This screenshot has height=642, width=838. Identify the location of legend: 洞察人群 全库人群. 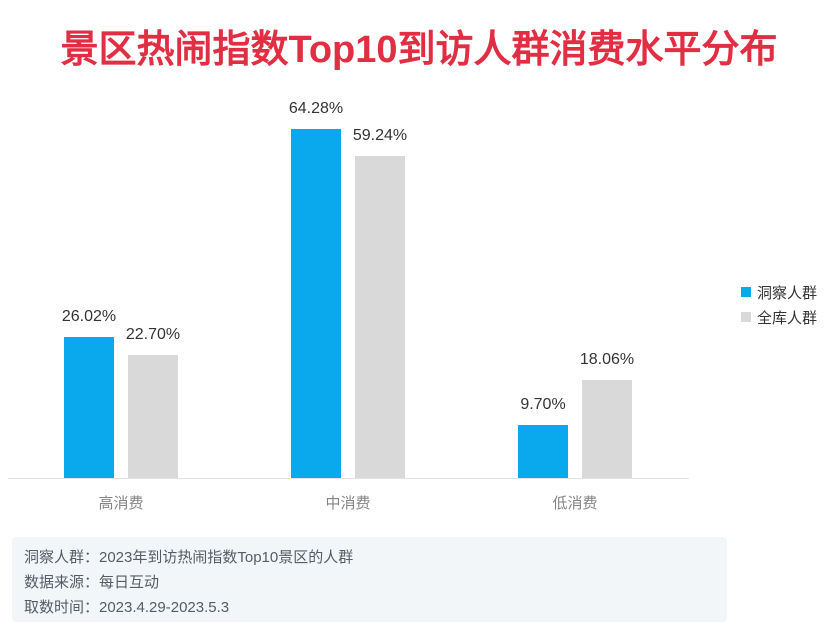
(779, 307).